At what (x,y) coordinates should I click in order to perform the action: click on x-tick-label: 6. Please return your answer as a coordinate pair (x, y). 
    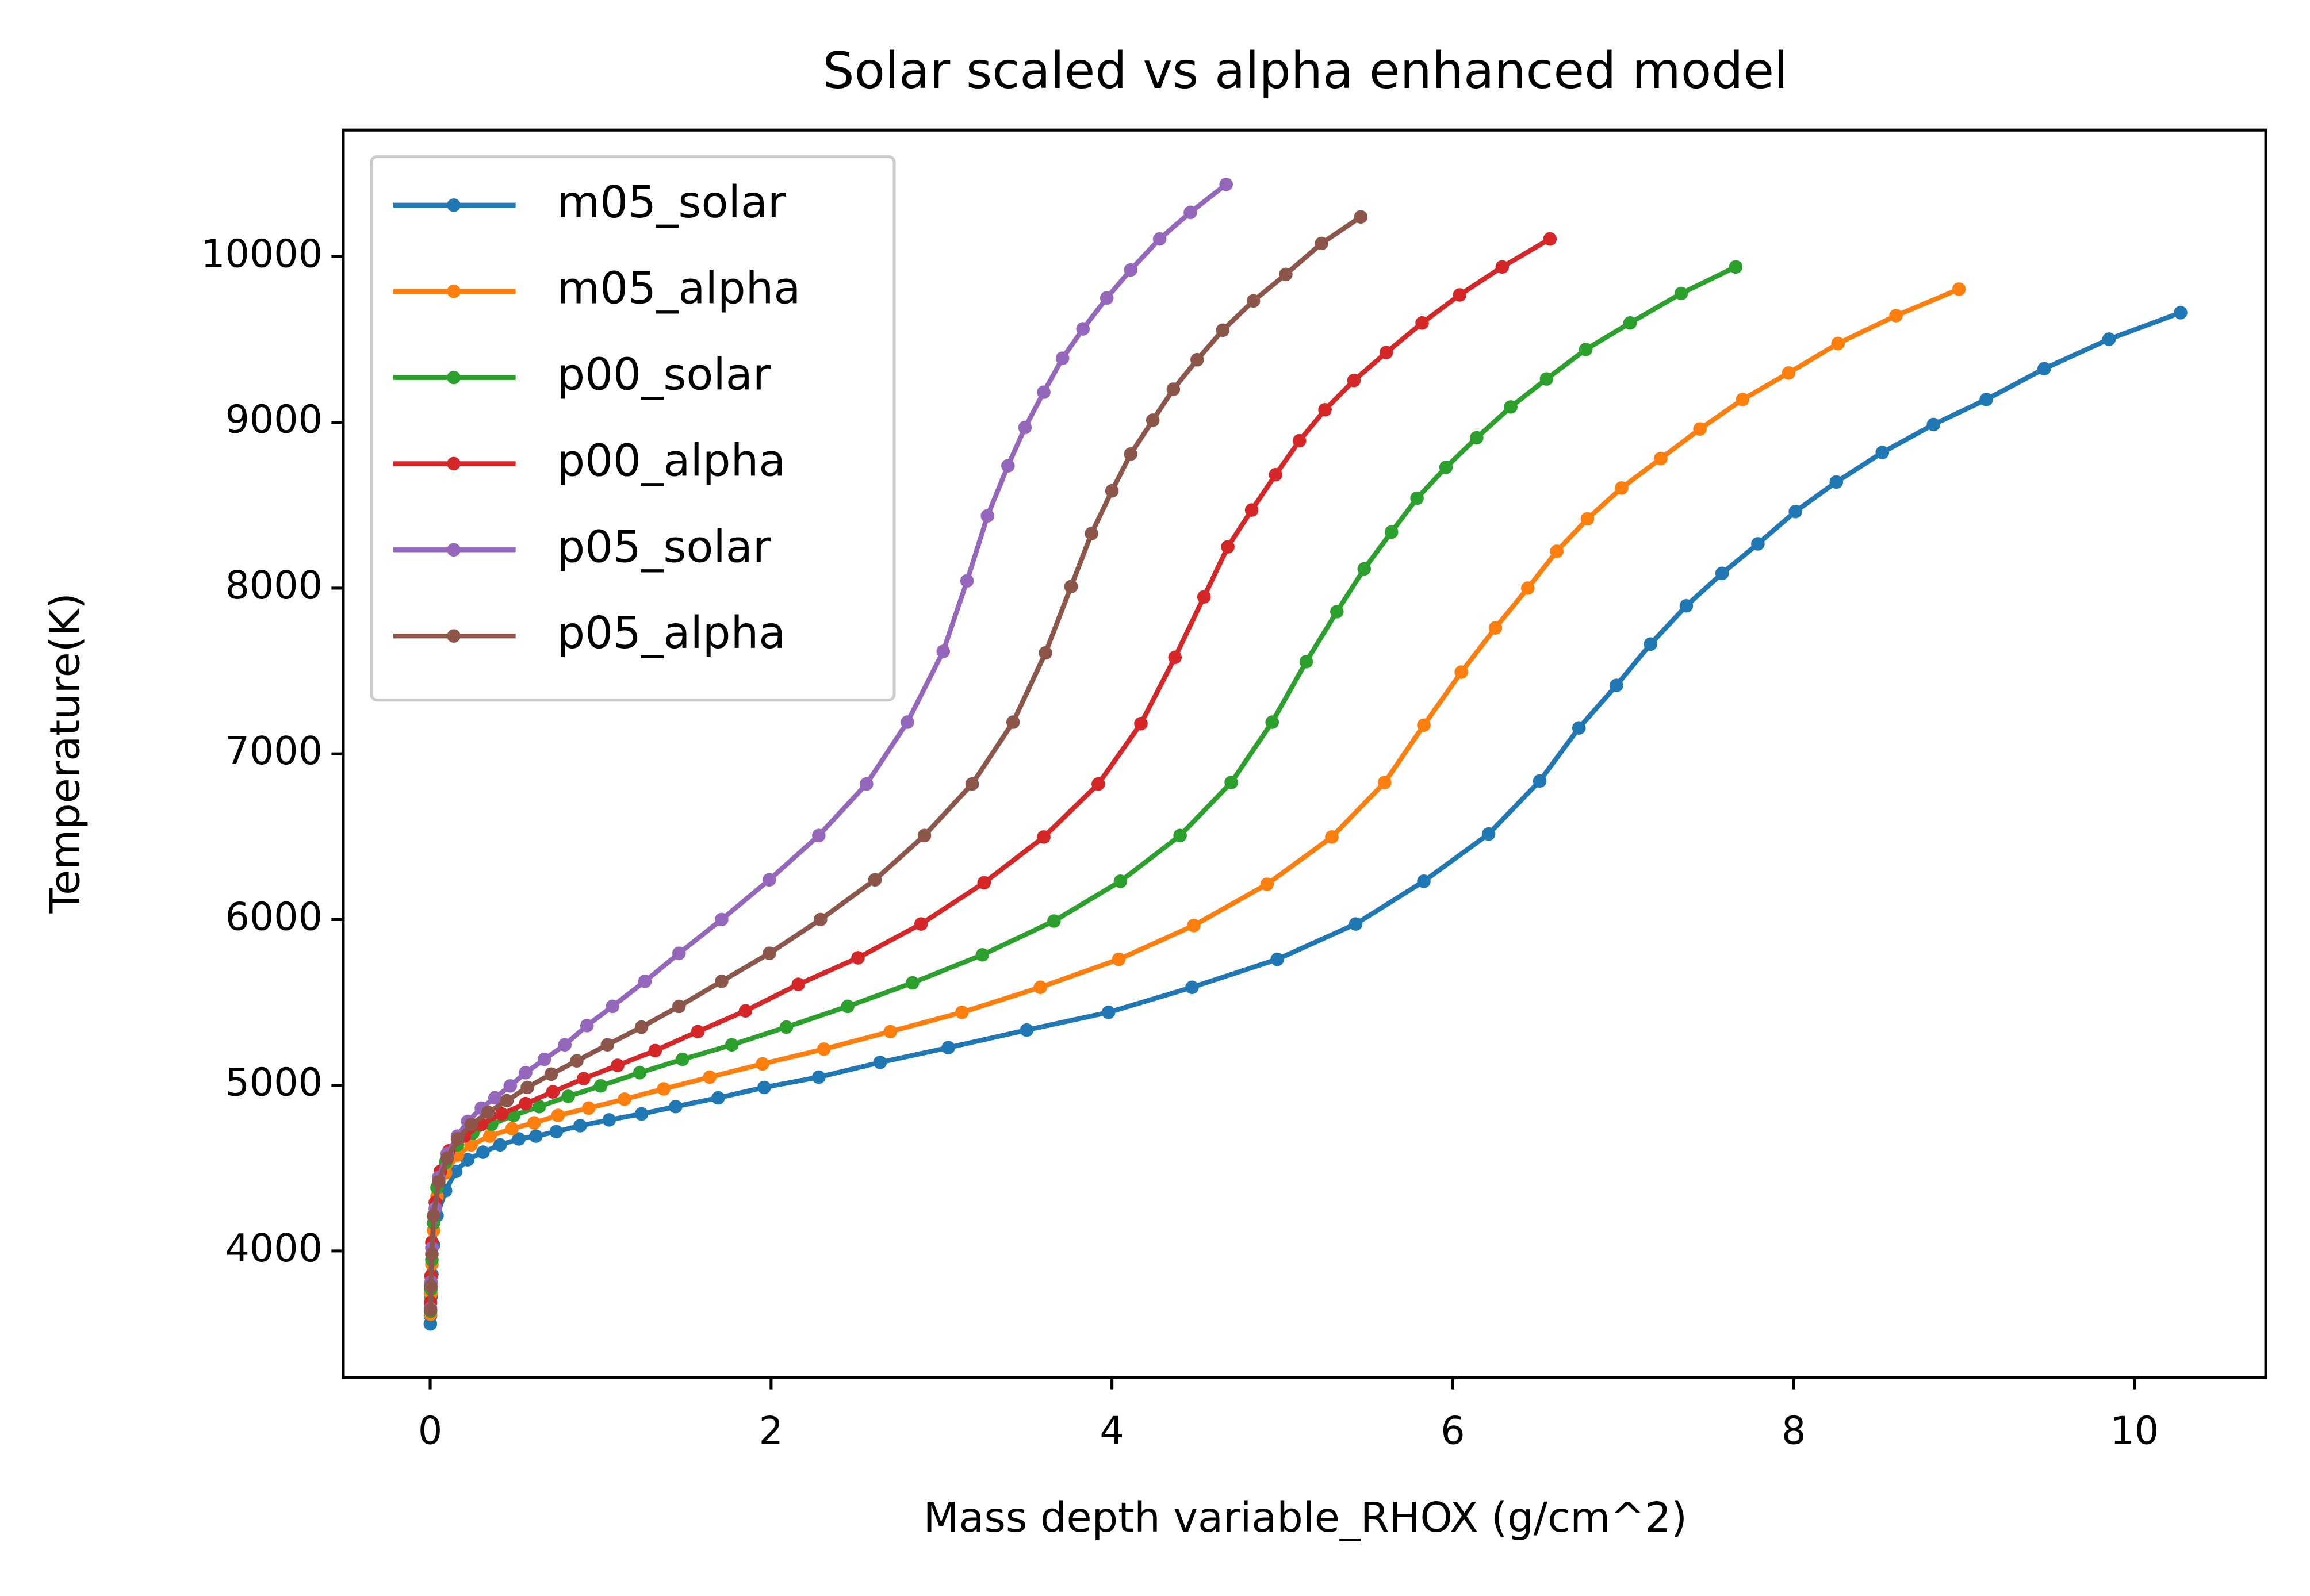
    Looking at the image, I should click on (1453, 1430).